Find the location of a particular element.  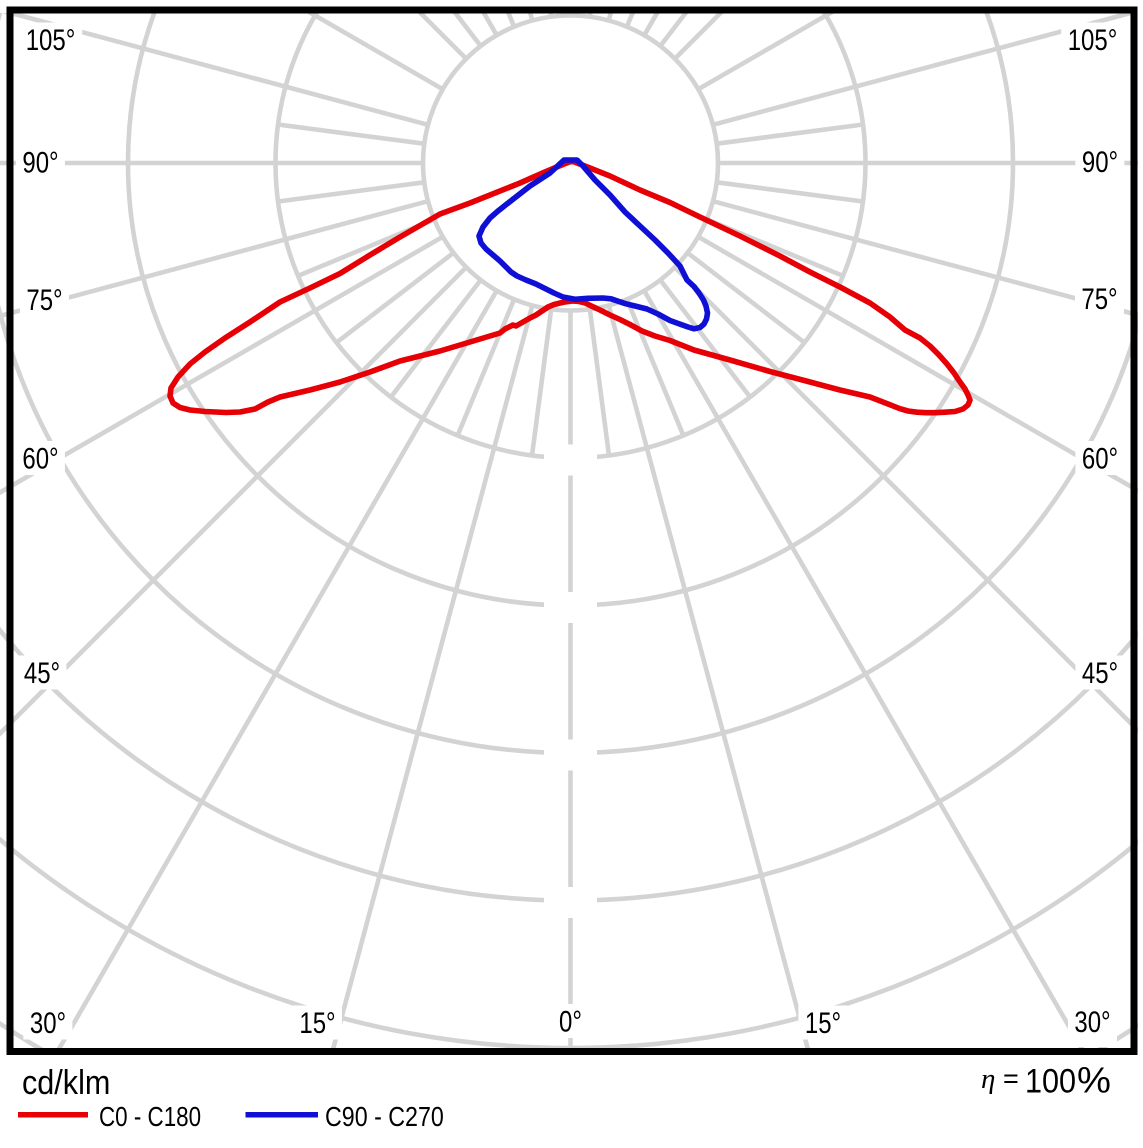

svg-text: η is located at coordinates (988, 1079).